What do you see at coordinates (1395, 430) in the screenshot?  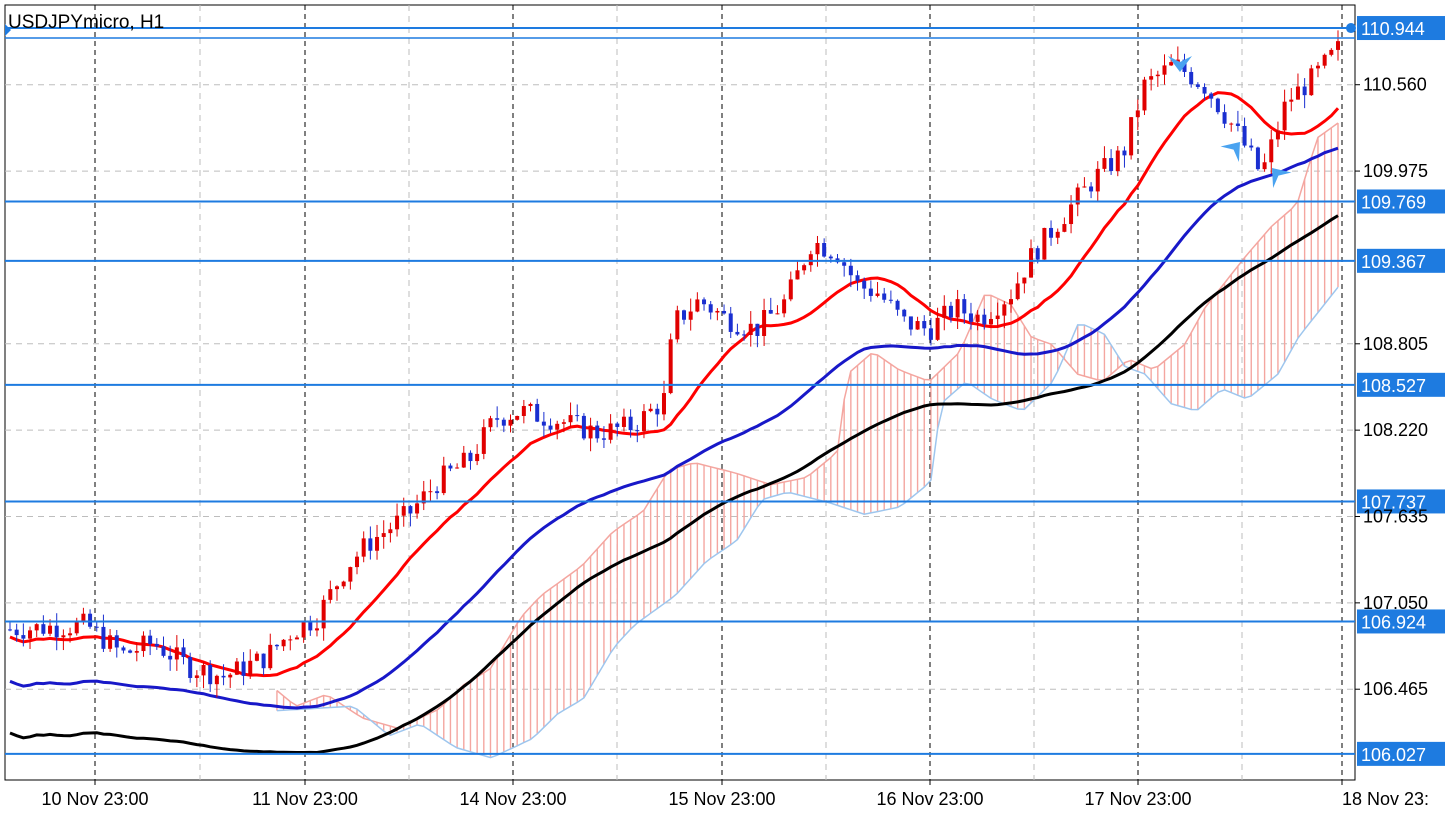 I see `y-tick-label: 108.220` at bounding box center [1395, 430].